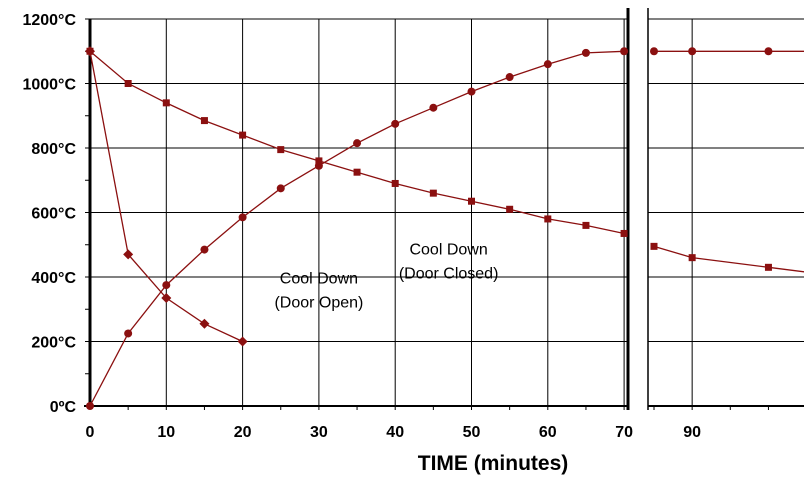  What do you see at coordinates (692, 432) in the screenshot?
I see `x-tick-label: 90` at bounding box center [692, 432].